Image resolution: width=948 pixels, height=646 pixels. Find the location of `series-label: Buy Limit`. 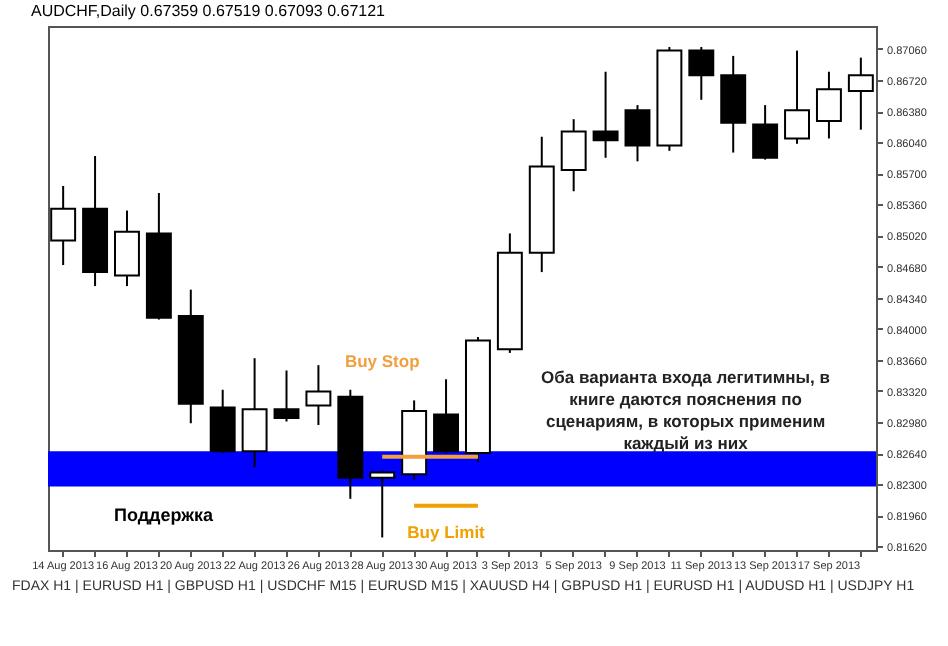

series-label: Buy Limit is located at coordinates (446, 531).